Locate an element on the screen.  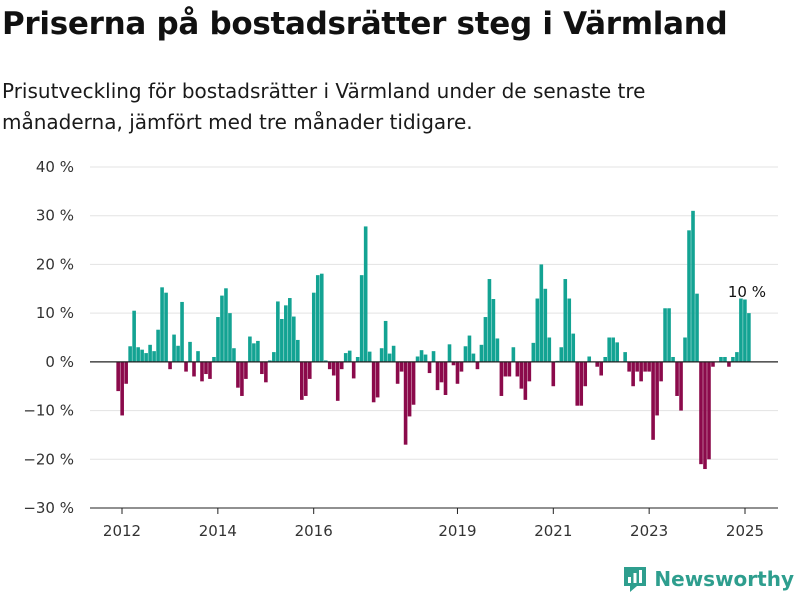
brand-logo: Newsworthy is located at coordinates (708, 579).